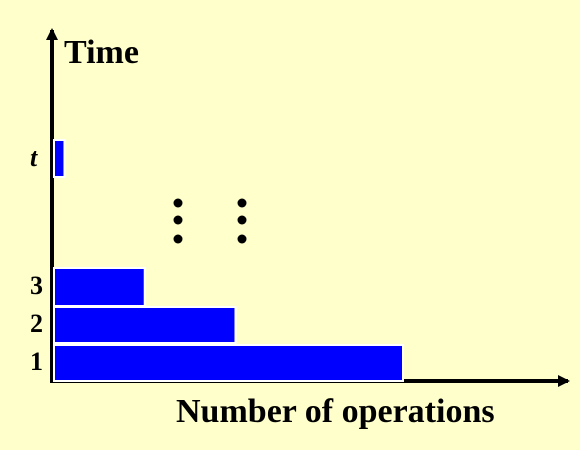 The image size is (580, 450). Describe the element at coordinates (36, 323) in the screenshot. I see `row-label-2: 2` at that location.